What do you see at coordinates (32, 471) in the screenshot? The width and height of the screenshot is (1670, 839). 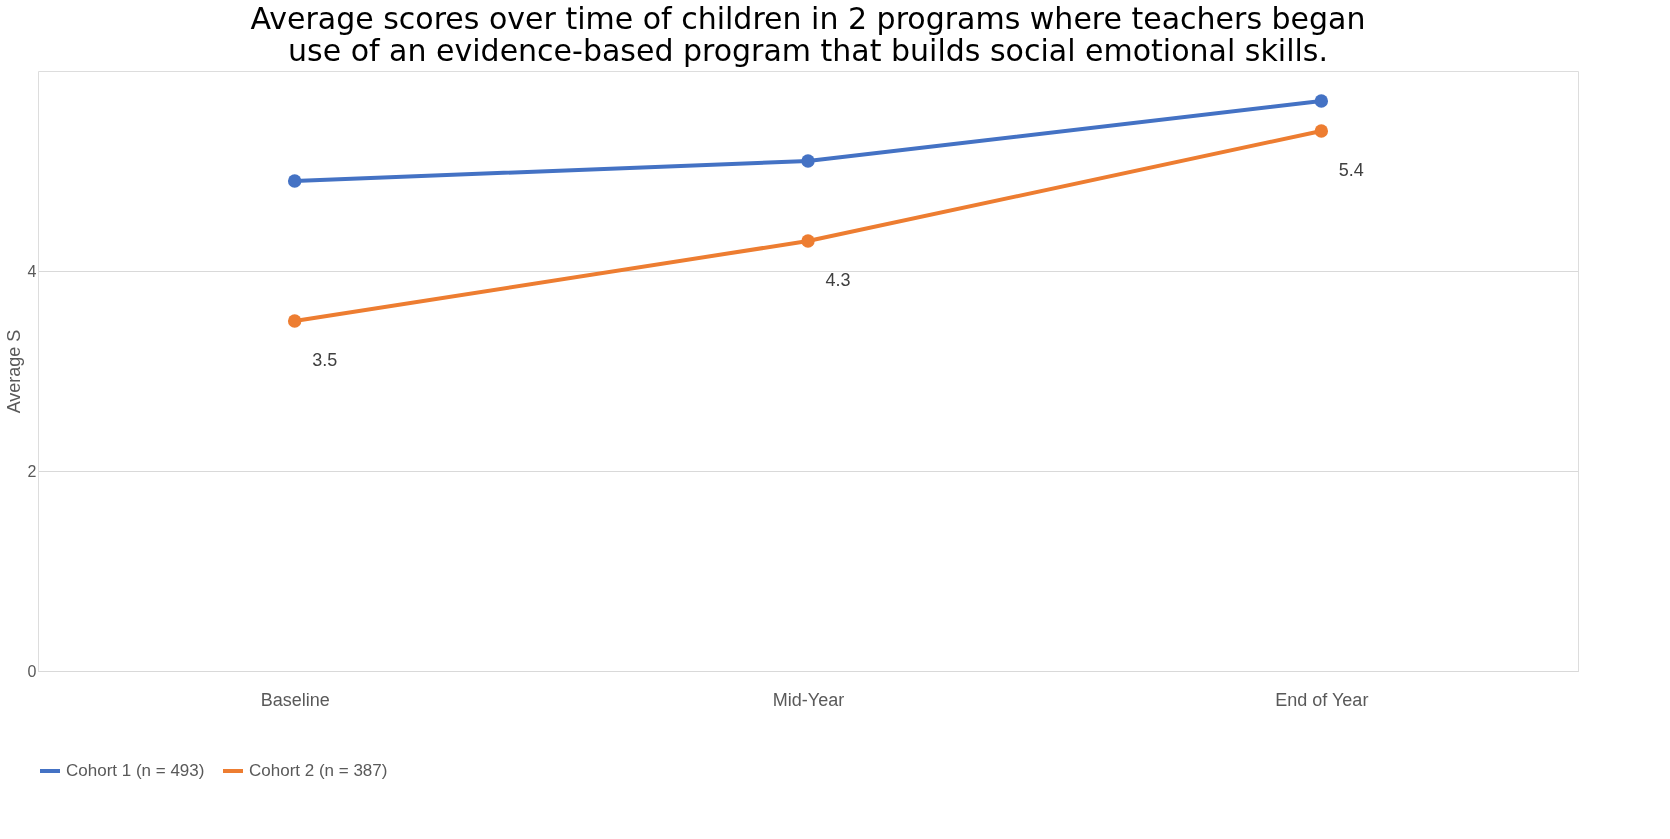 I see `y-tick-label: 2` at bounding box center [32, 471].